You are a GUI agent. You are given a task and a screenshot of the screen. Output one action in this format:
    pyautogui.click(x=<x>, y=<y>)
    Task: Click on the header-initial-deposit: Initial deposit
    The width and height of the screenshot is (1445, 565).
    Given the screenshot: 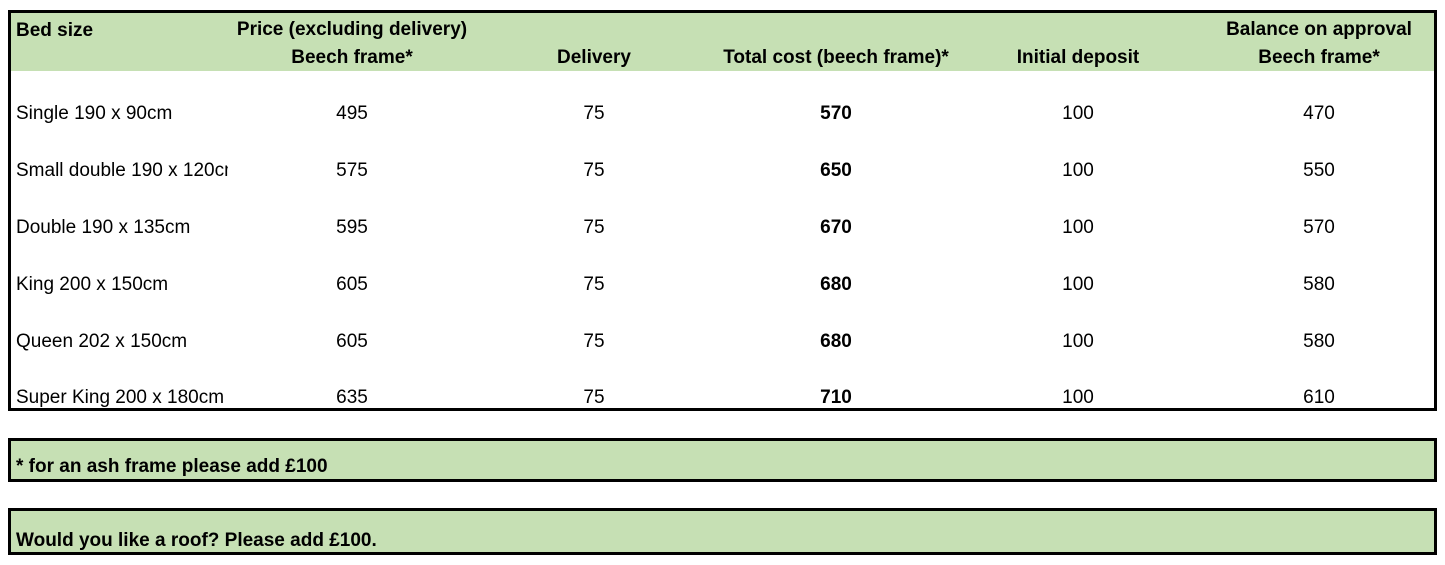 What is the action you would take?
    pyautogui.click(x=1078, y=57)
    